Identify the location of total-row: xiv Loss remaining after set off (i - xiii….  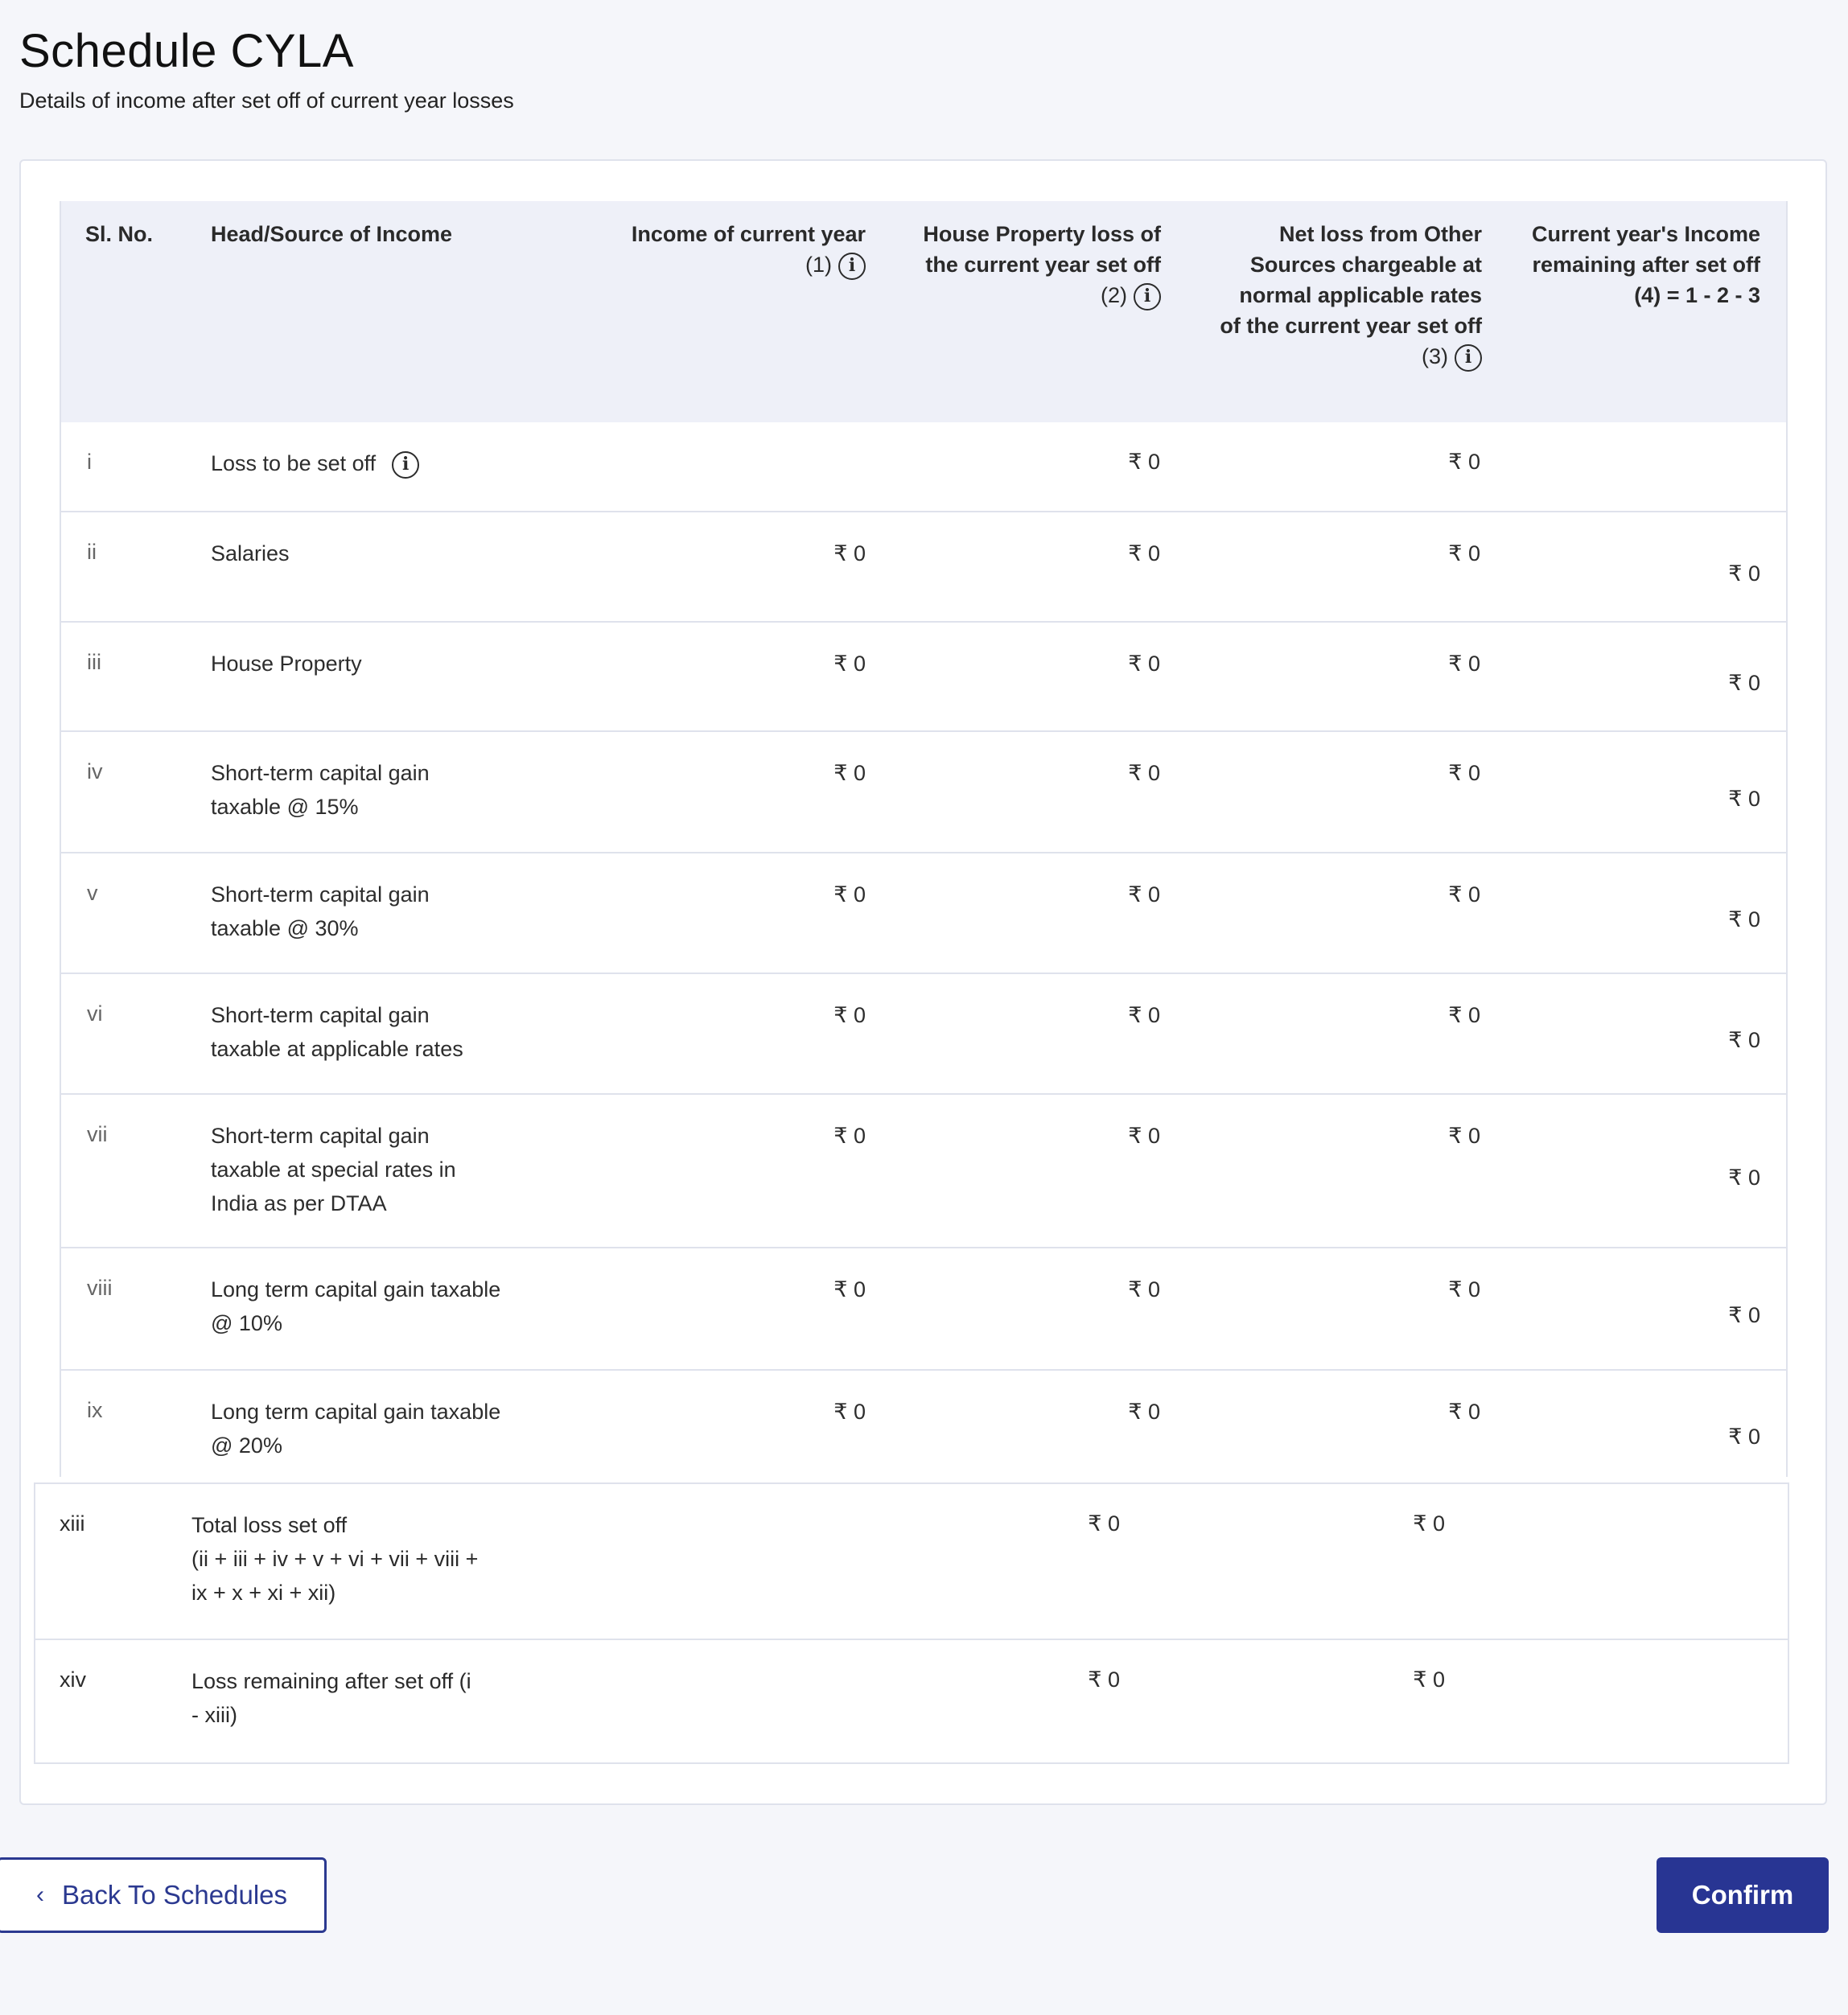
(912, 1702).